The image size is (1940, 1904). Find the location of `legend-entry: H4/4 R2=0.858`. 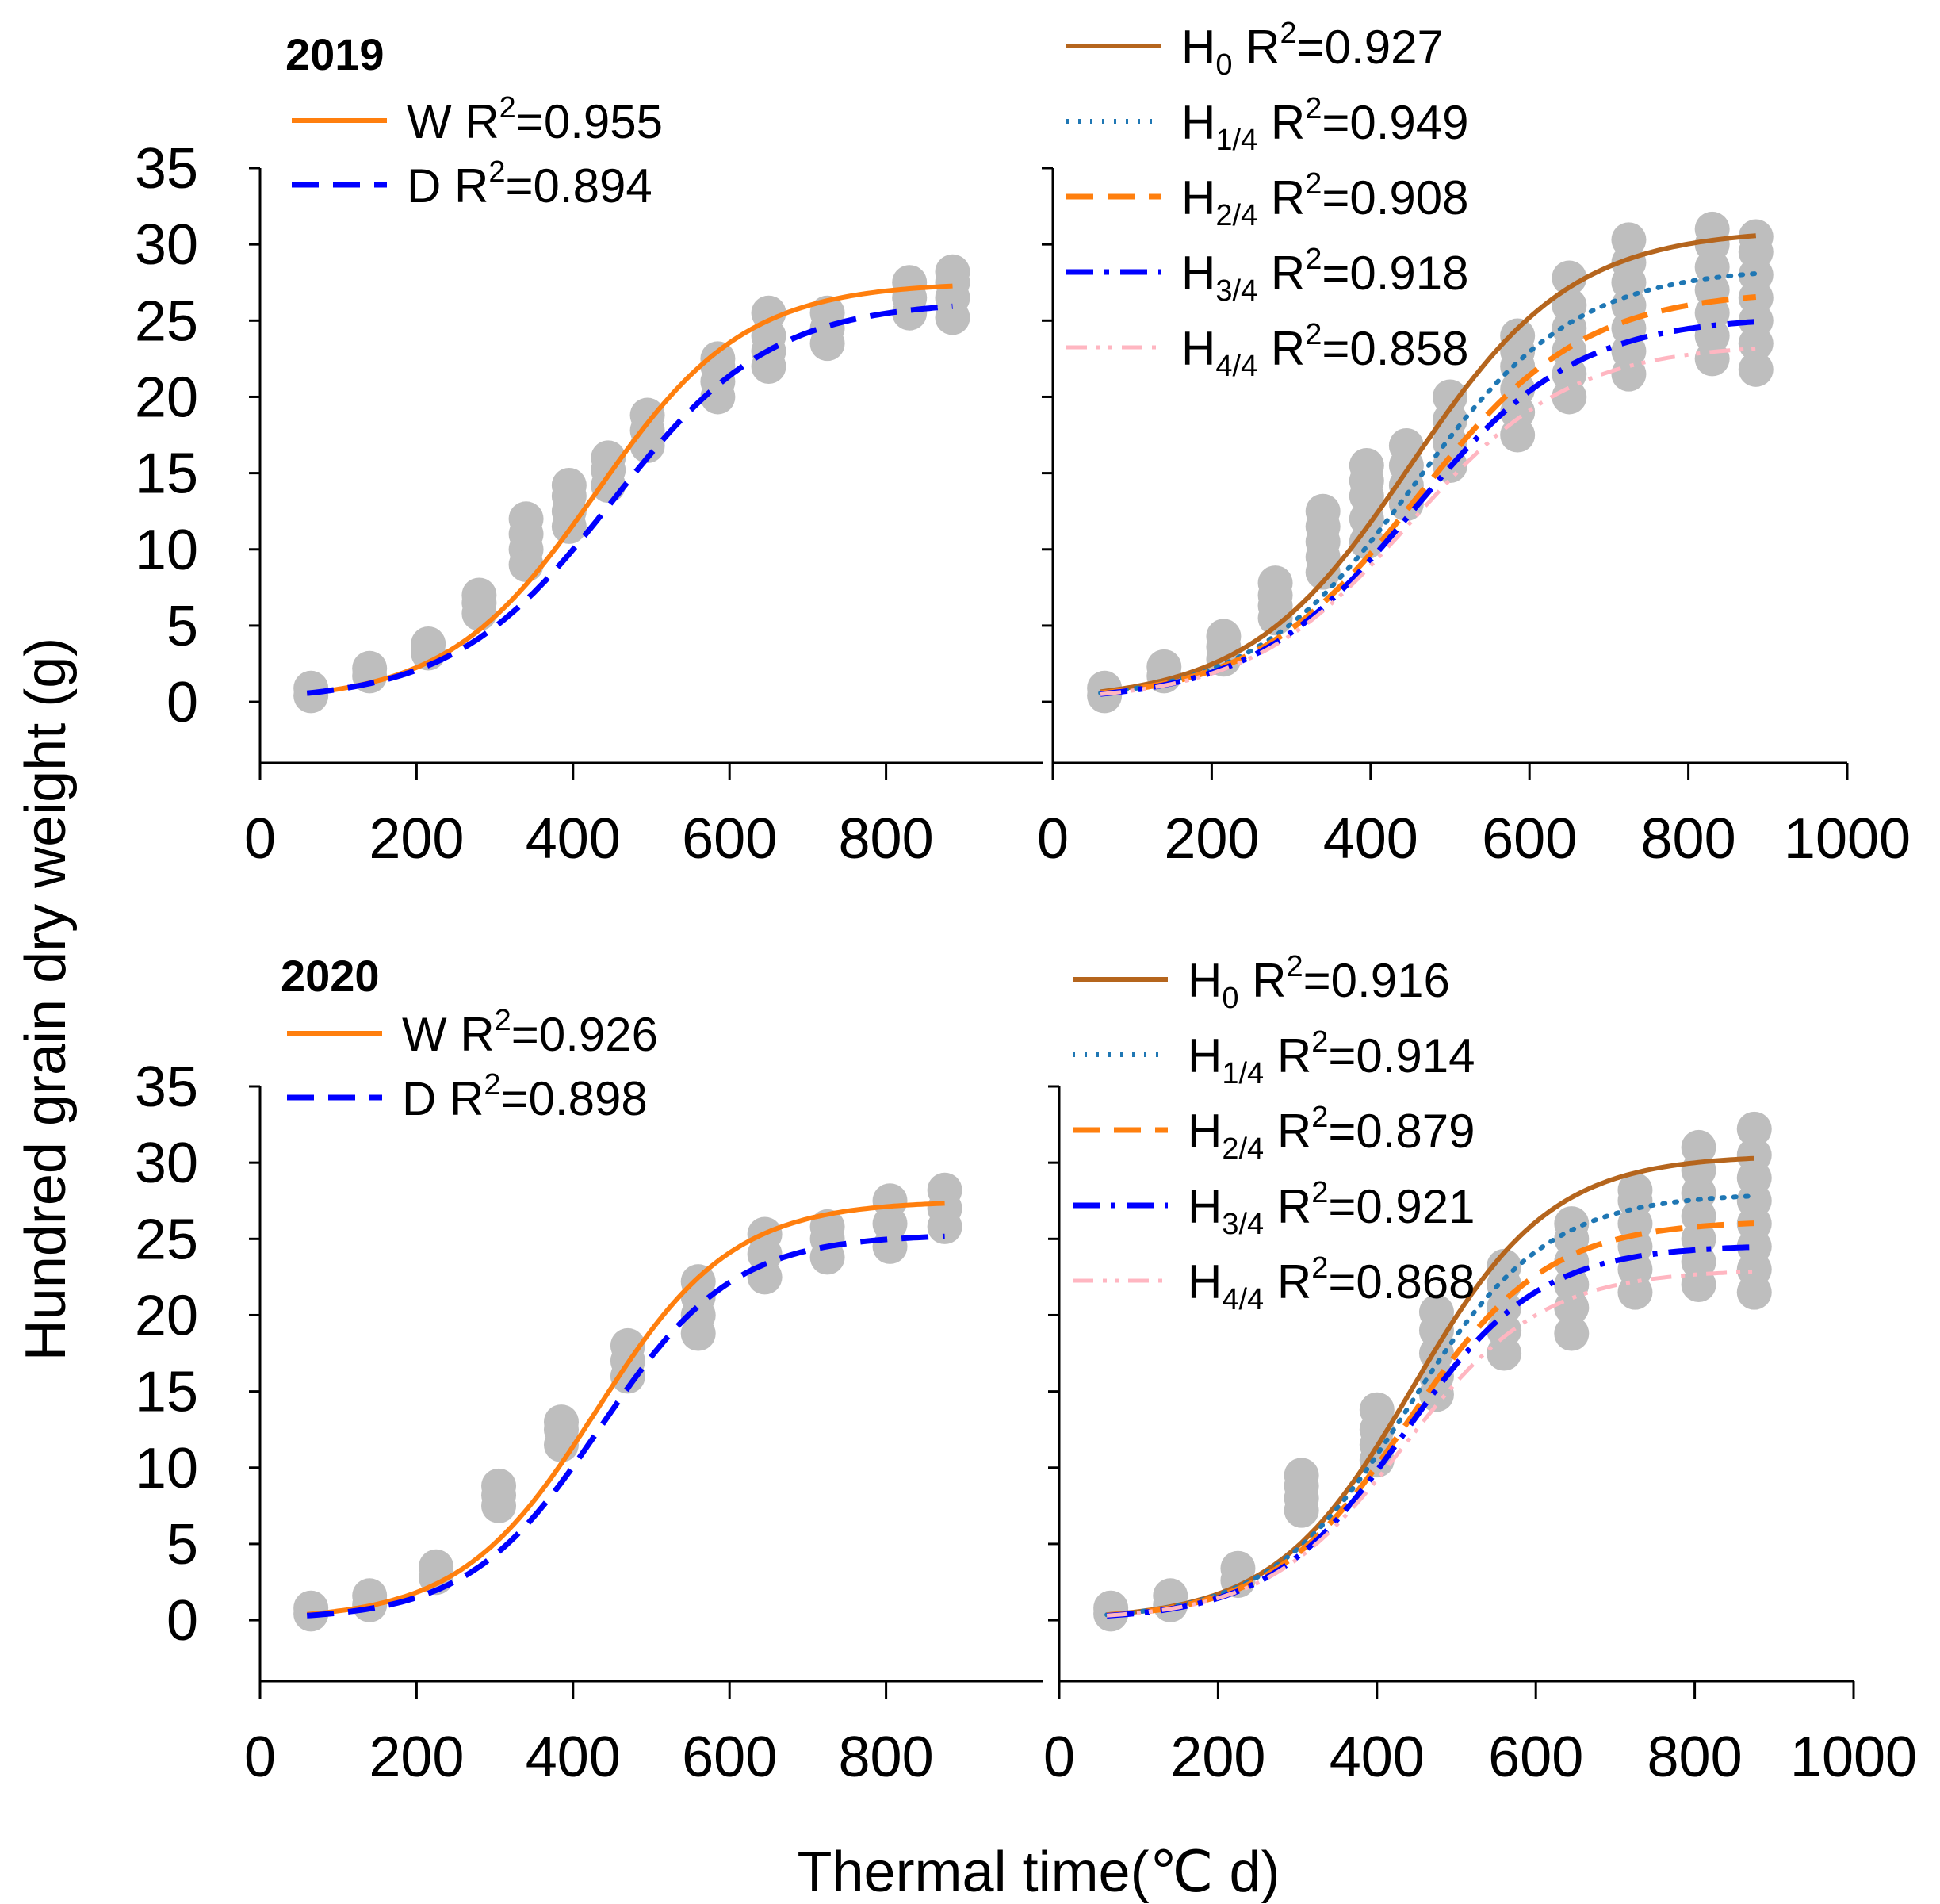

legend-entry: H4/4 R2=0.858 is located at coordinates (1325, 350).